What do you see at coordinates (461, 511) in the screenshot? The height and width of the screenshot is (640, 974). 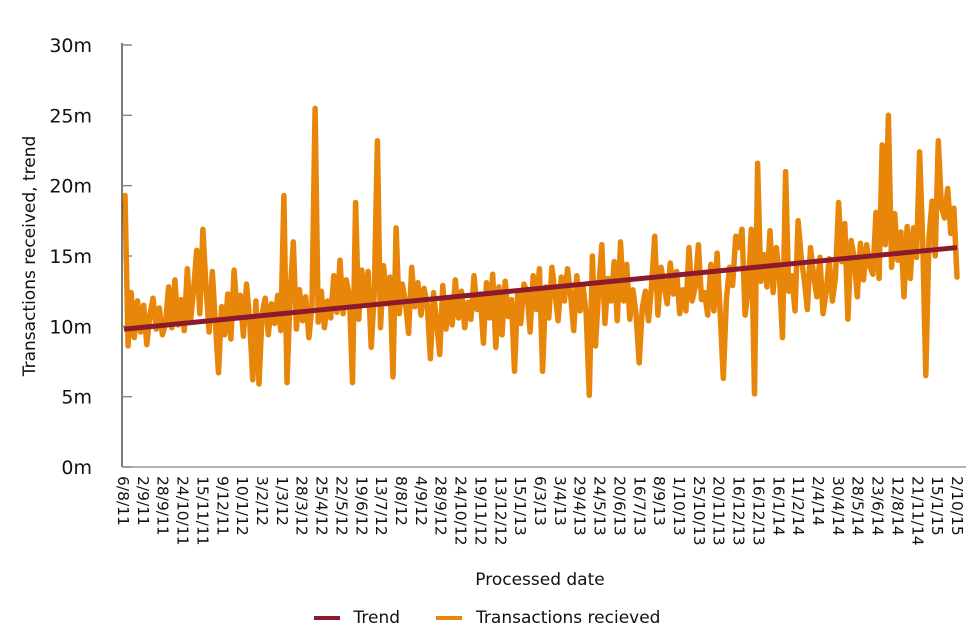 I see `x-tick-label: 24/10/12` at bounding box center [461, 511].